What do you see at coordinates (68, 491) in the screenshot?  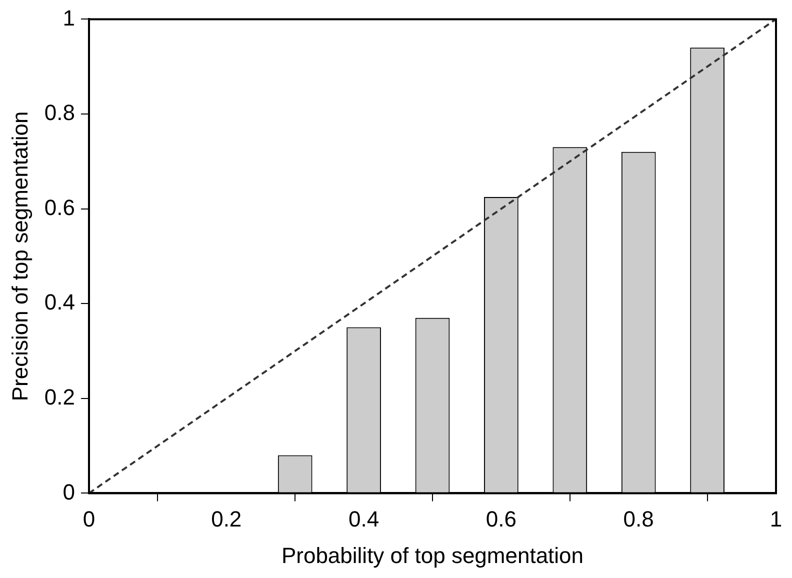 I see `y-tick-label: 0` at bounding box center [68, 491].